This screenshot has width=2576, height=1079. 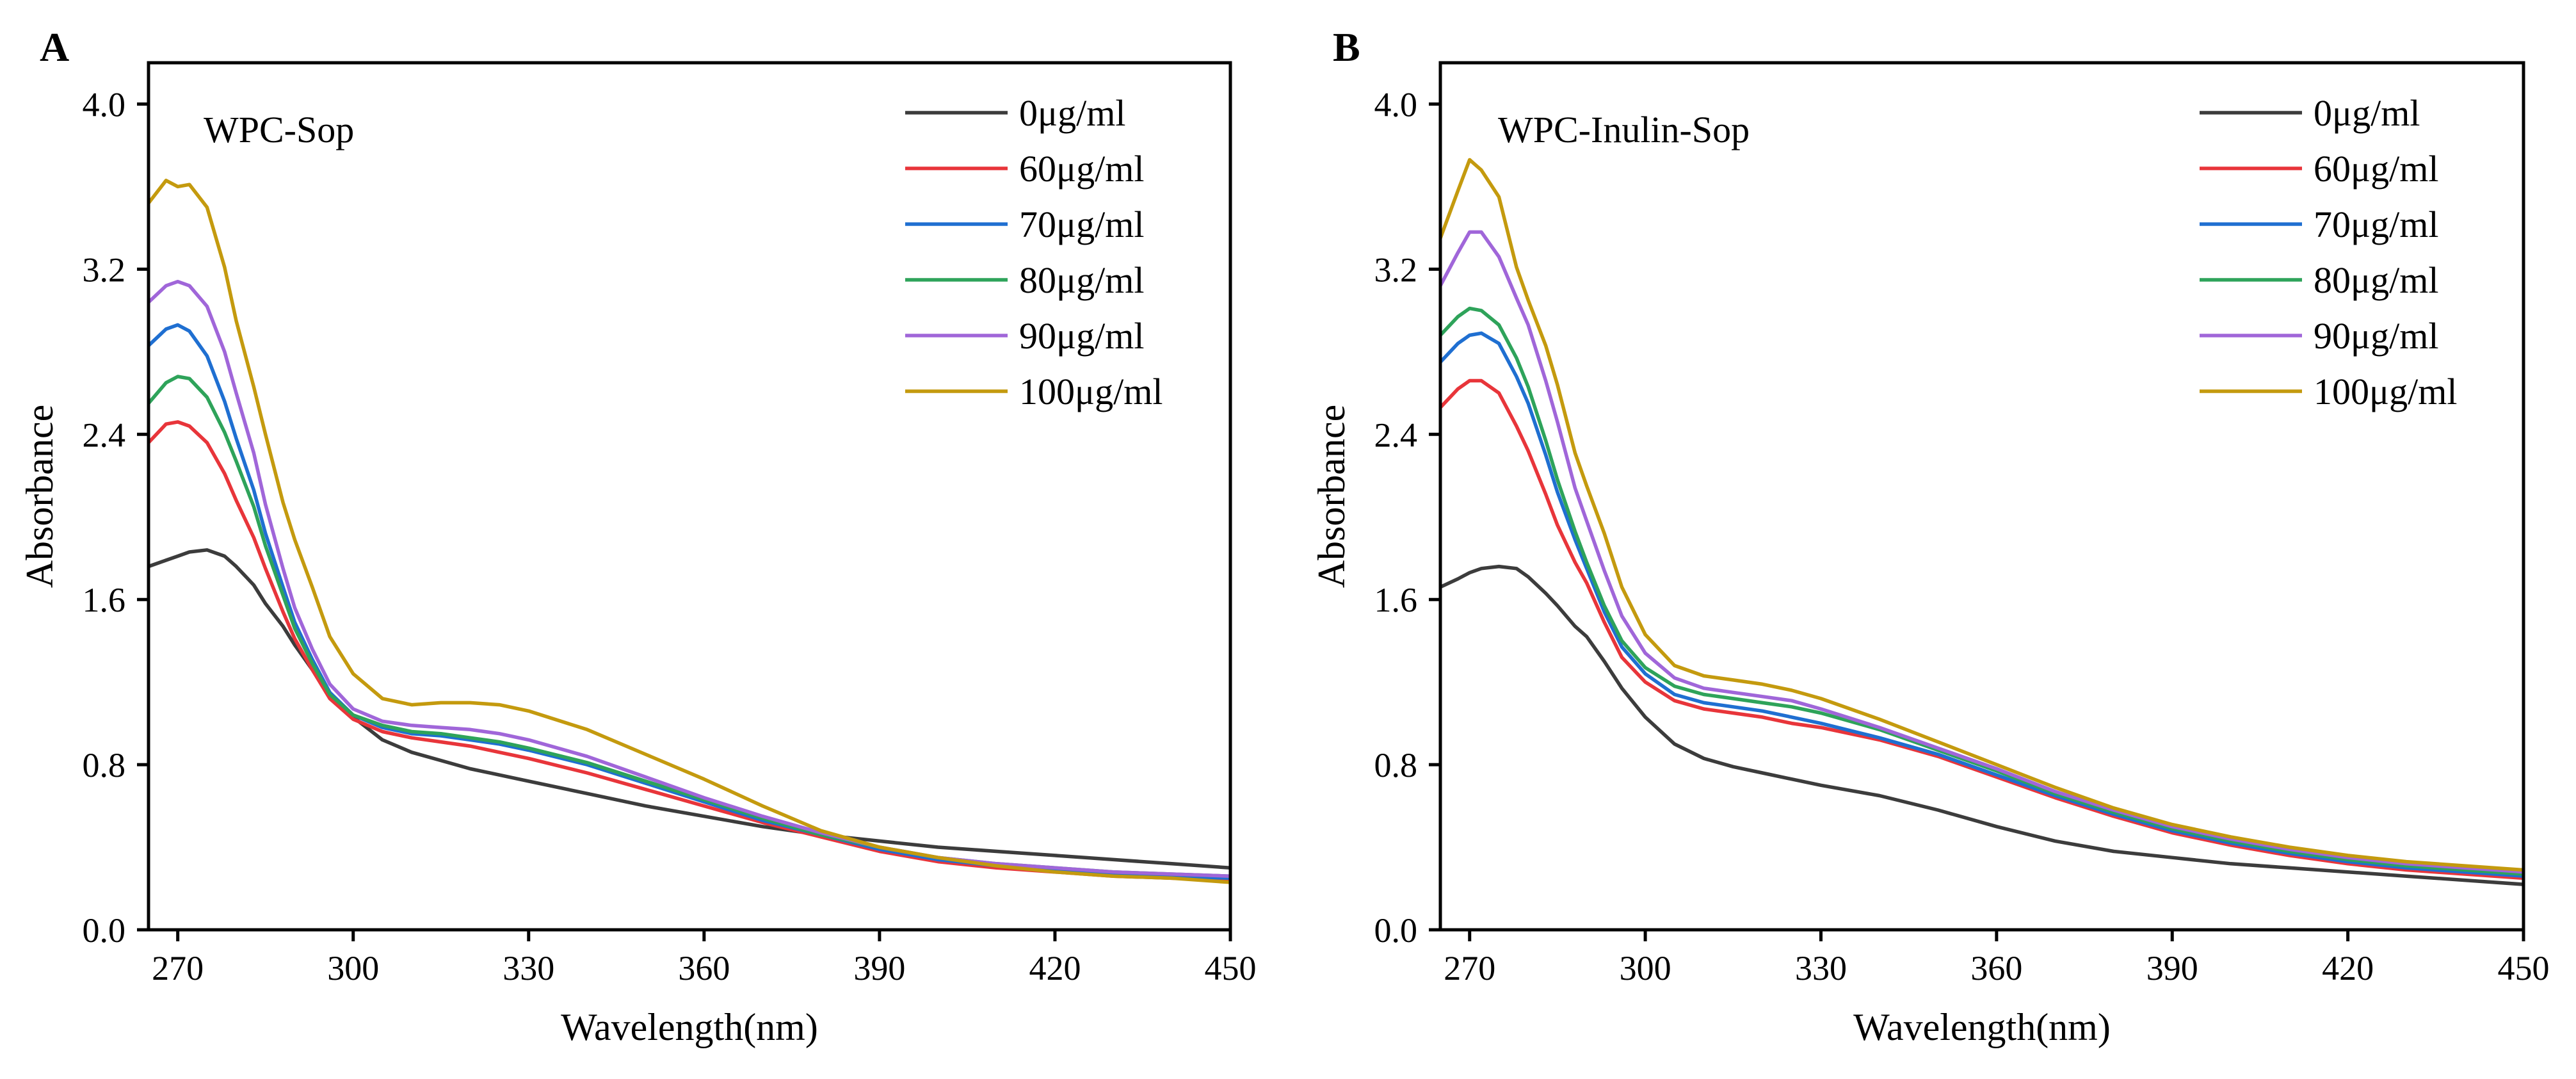 What do you see at coordinates (279, 129) in the screenshot?
I see `chart-title: WPC-Sop` at bounding box center [279, 129].